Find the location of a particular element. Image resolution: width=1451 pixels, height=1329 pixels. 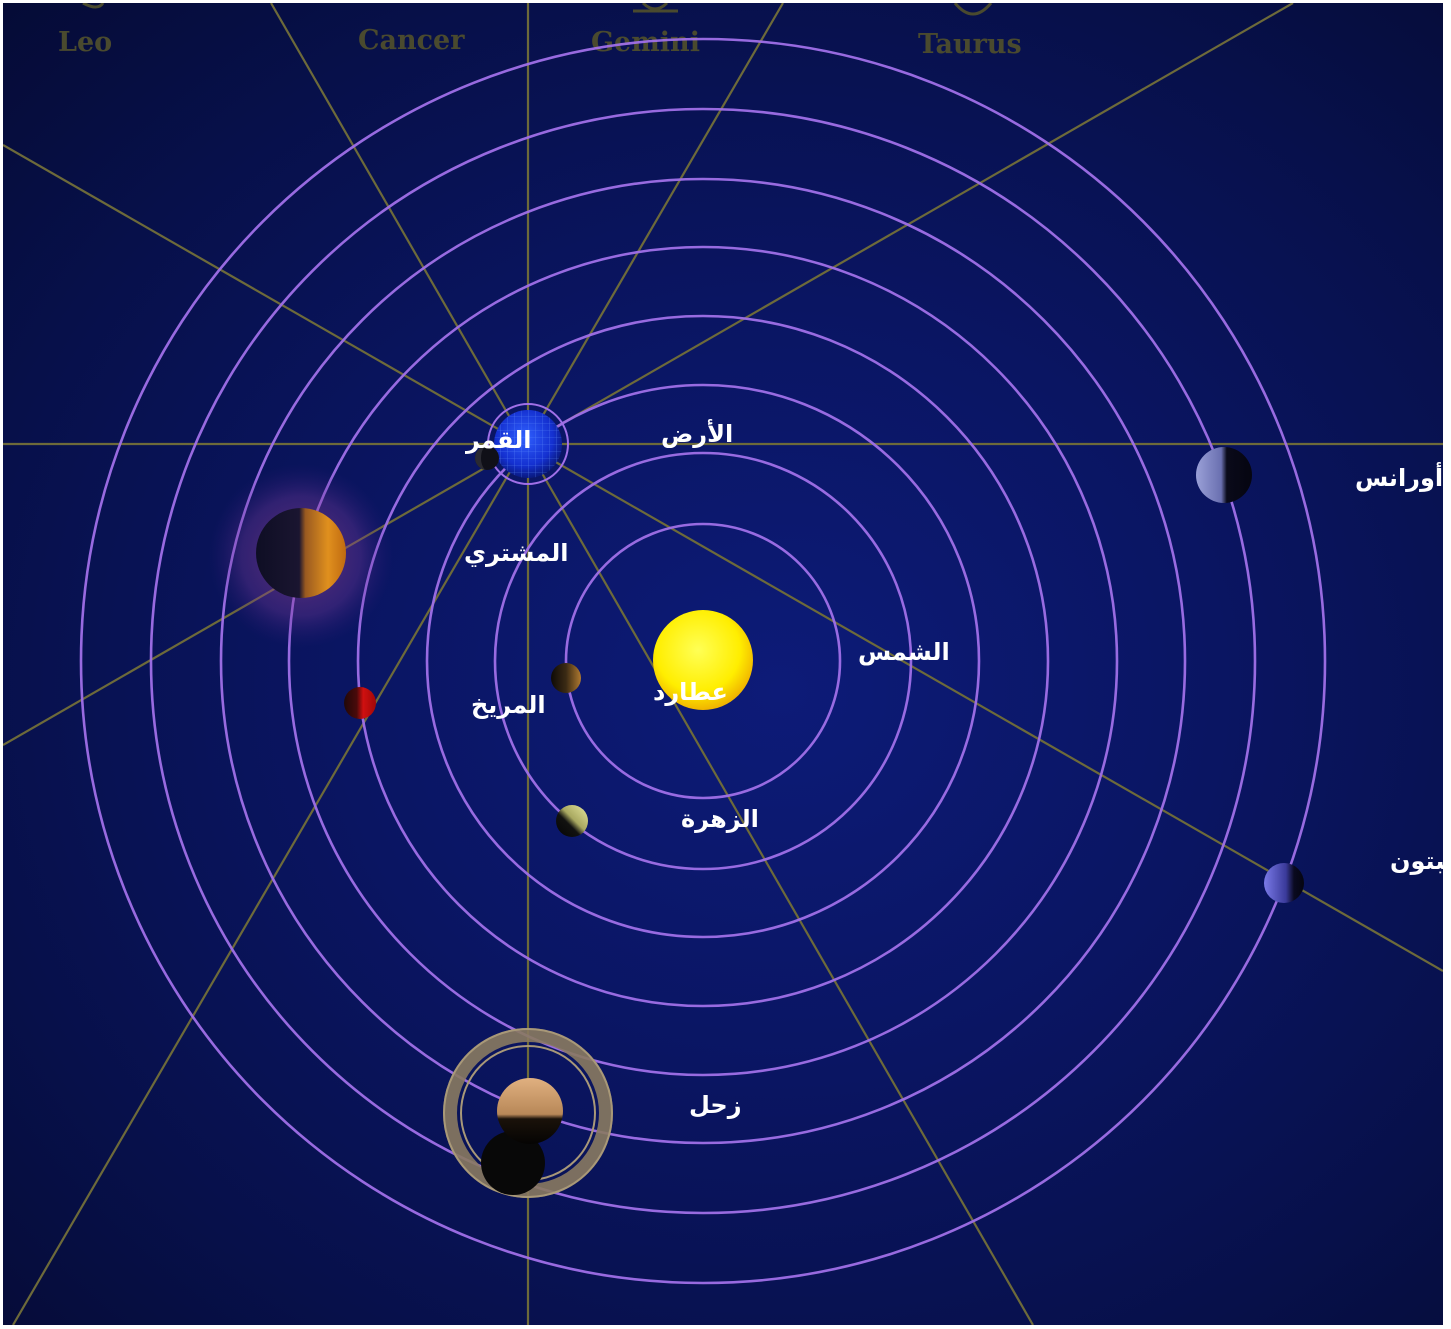

label-venus: الزهرة is located at coordinates (720, 819).